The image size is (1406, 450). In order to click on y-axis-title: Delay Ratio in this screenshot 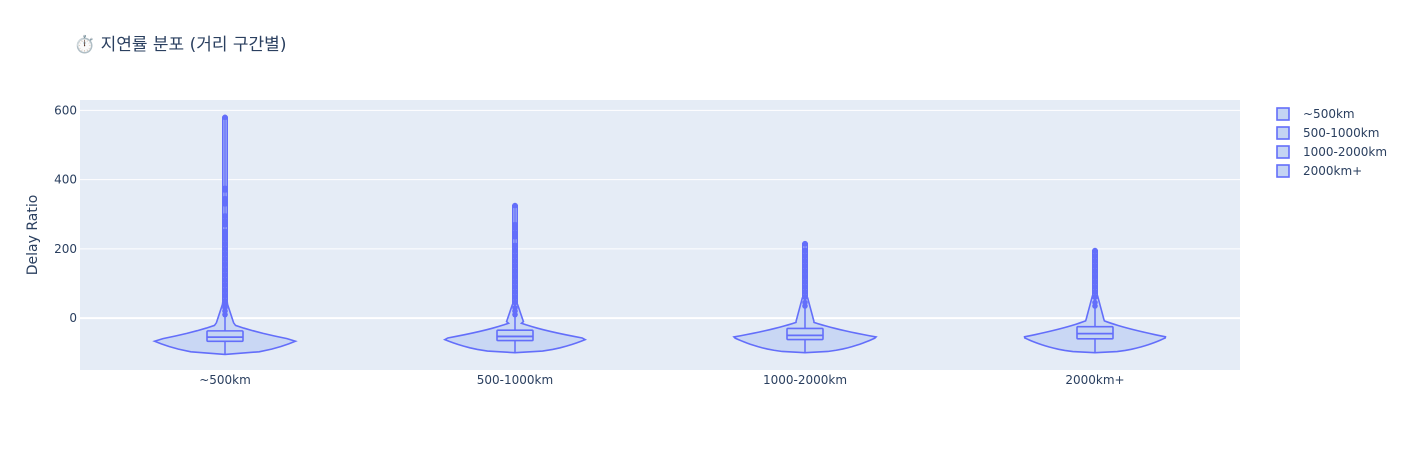, I will do `click(33, 235)`.